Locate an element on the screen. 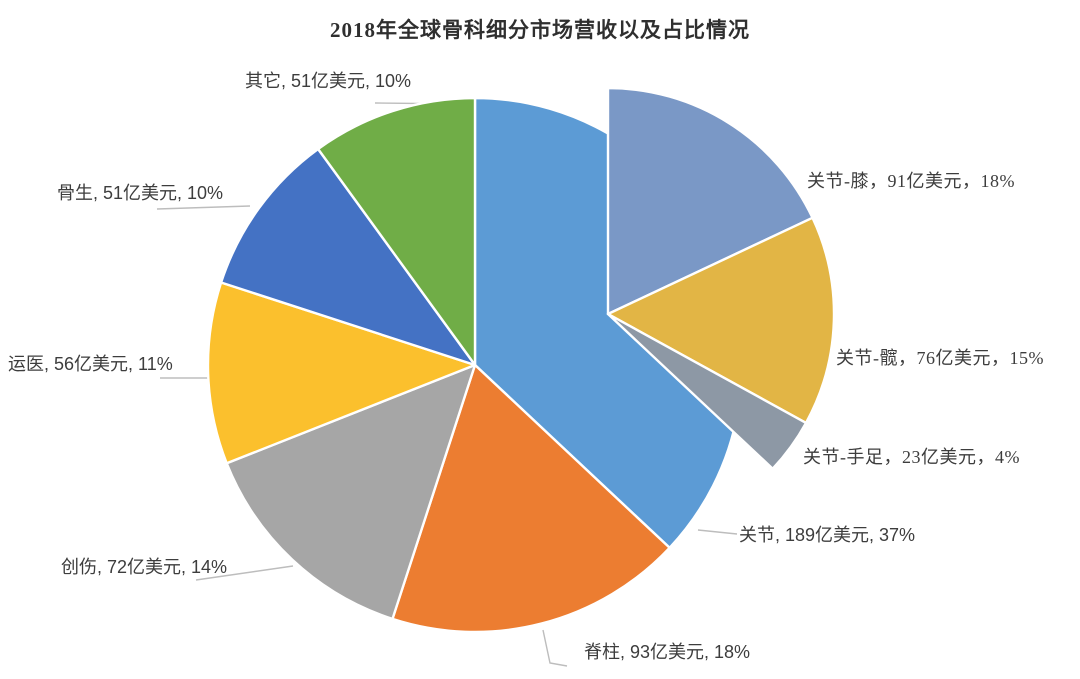  label-guanjie-xi: 关节-膝，91亿美元，18% is located at coordinates (911, 181).